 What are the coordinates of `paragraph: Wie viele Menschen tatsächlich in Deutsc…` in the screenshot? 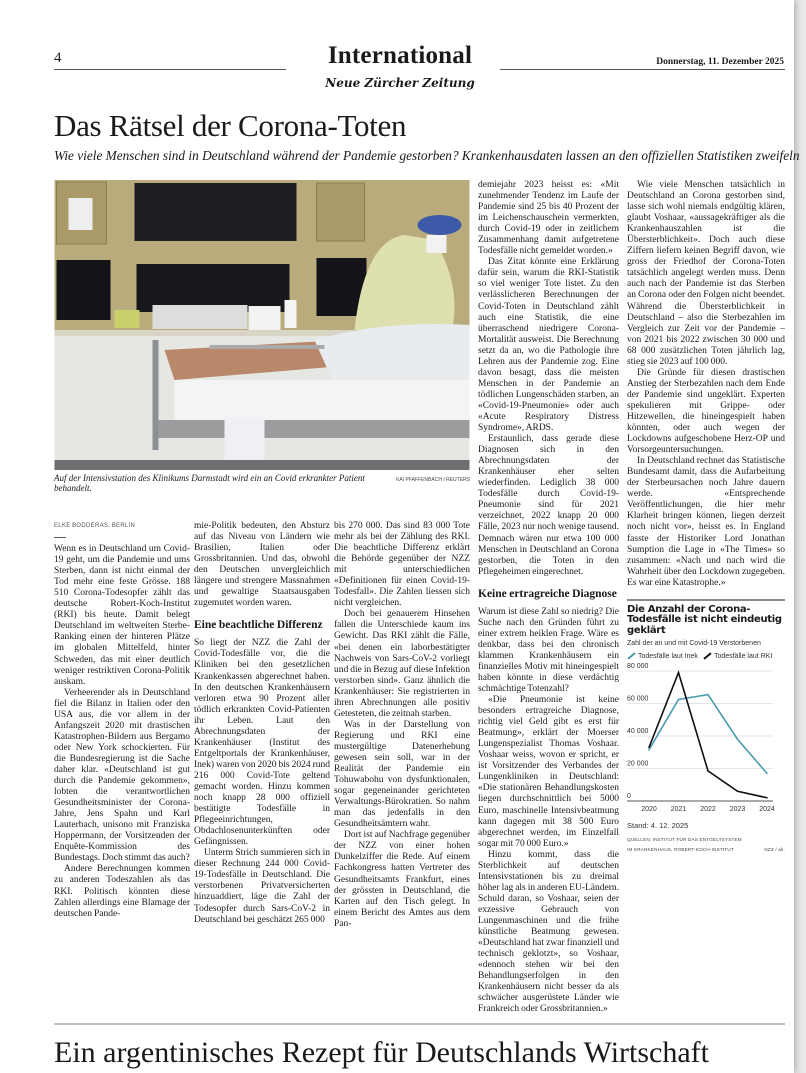 It's located at (706, 273).